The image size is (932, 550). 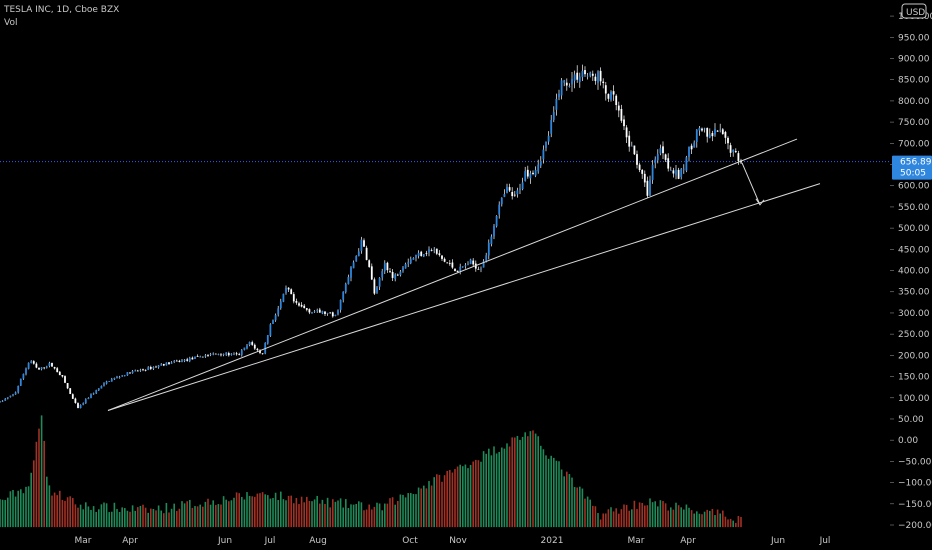 What do you see at coordinates (760, 202) in the screenshot?
I see `arrow-head` at bounding box center [760, 202].